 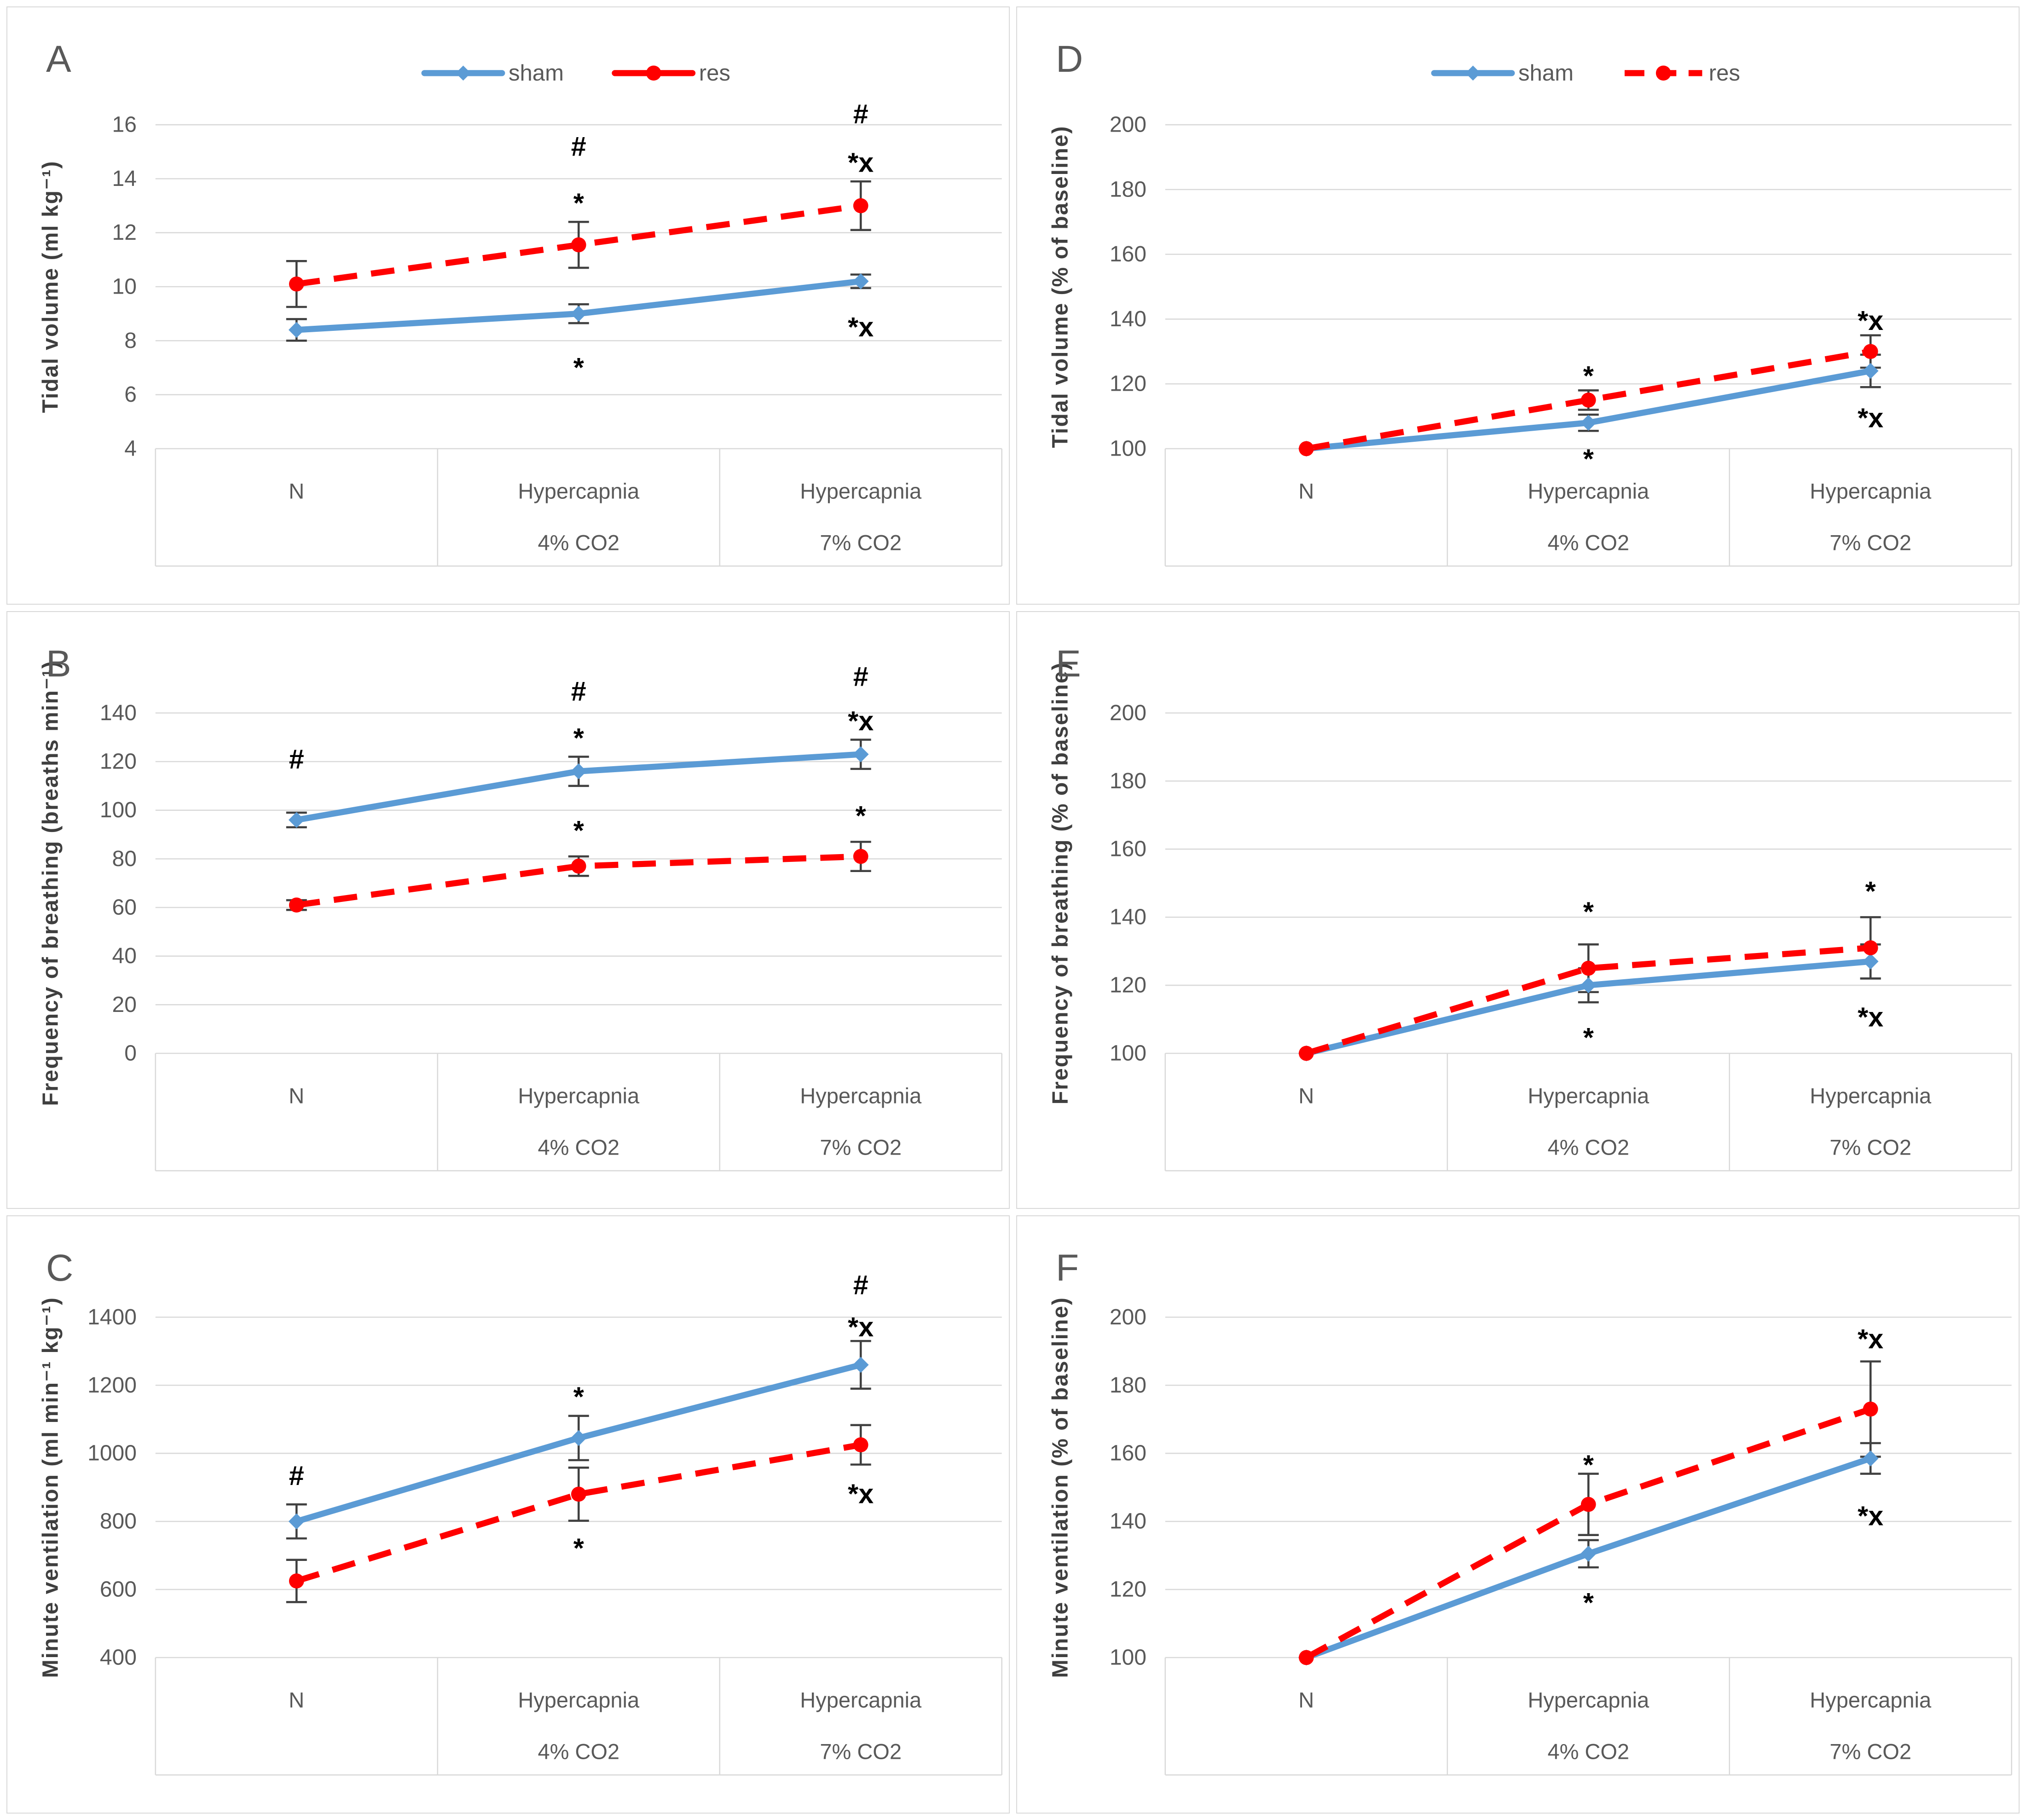 I want to click on y-tick-label: 10, so click(x=124, y=287).